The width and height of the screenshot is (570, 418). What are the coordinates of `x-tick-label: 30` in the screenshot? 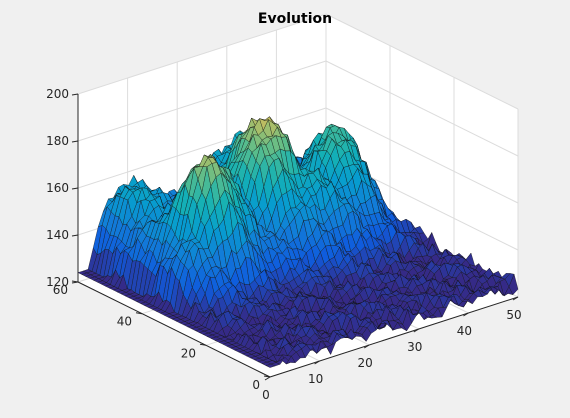 It's located at (414, 347).